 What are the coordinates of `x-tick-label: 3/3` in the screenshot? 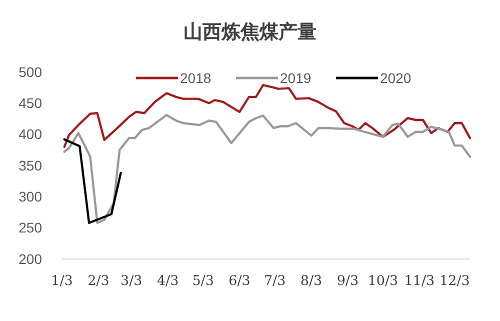 It's located at (131, 281).